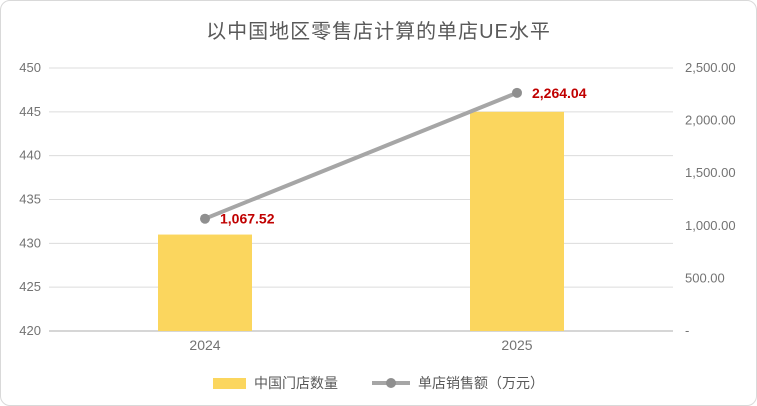 The image size is (757, 406). I want to click on bar-2024, so click(205, 282).